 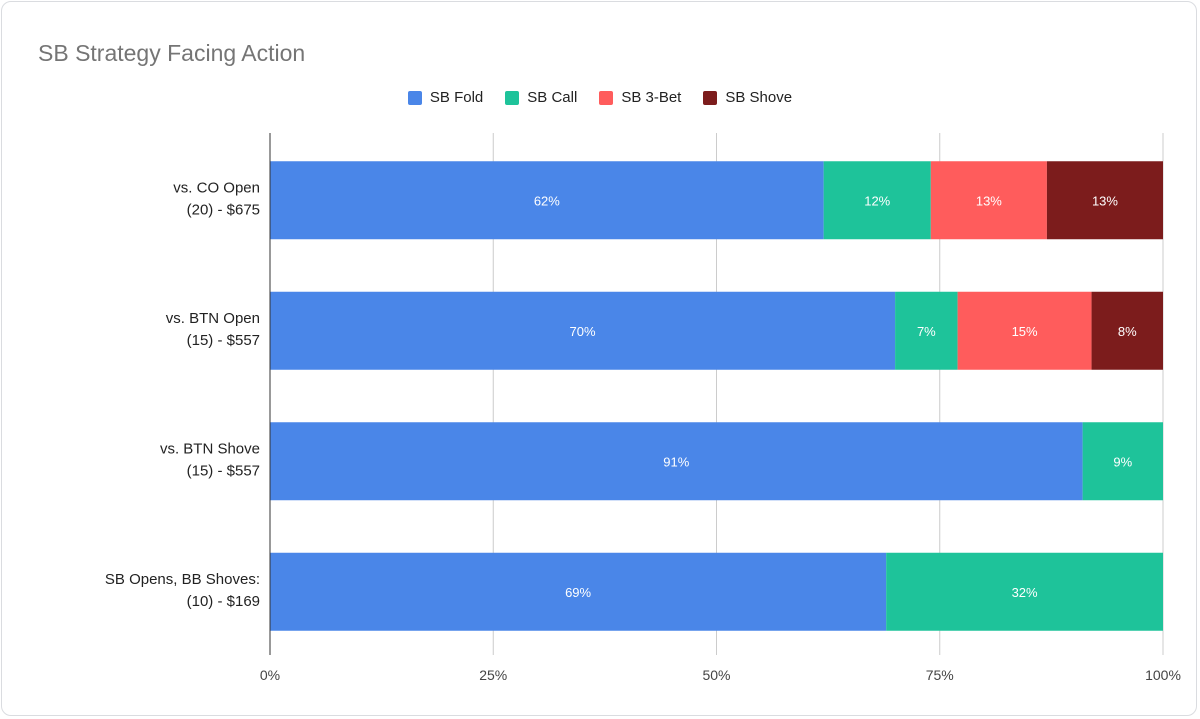 What do you see at coordinates (651, 97) in the screenshot?
I see `legend-label: SB 3-Bet` at bounding box center [651, 97].